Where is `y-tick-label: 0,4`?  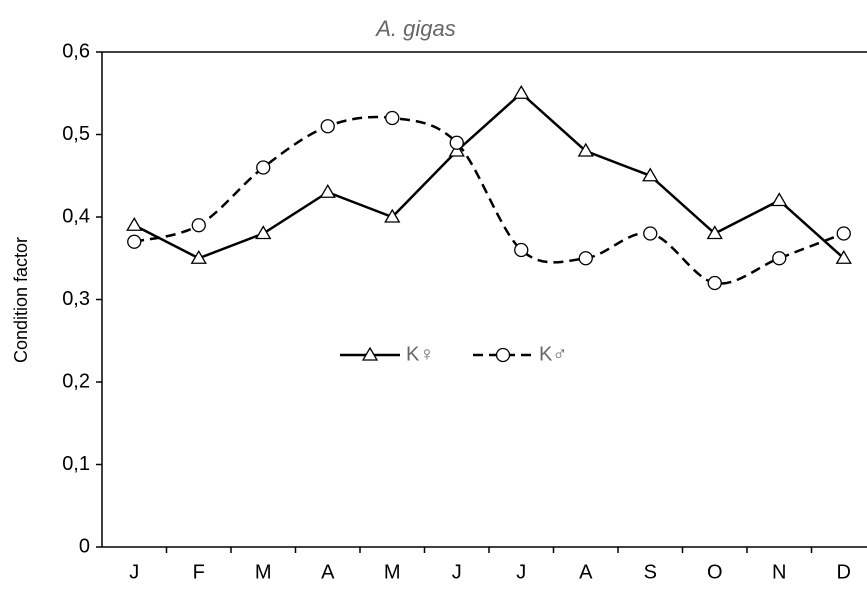 y-tick-label: 0,4 is located at coordinates (76, 216).